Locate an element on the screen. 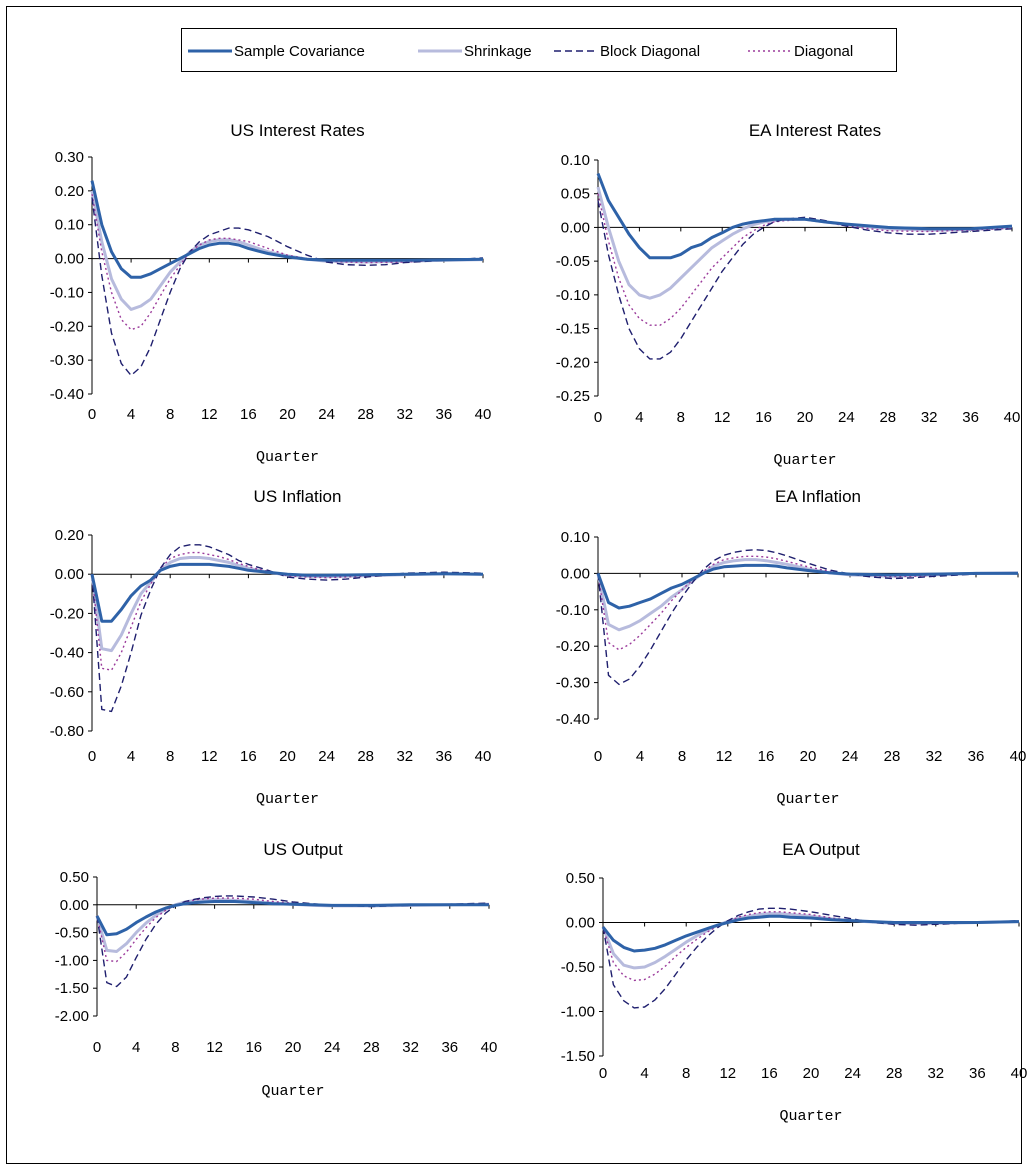 This screenshot has height=1169, width=1030. y-tick-label: -0.80 is located at coordinates (67, 731).